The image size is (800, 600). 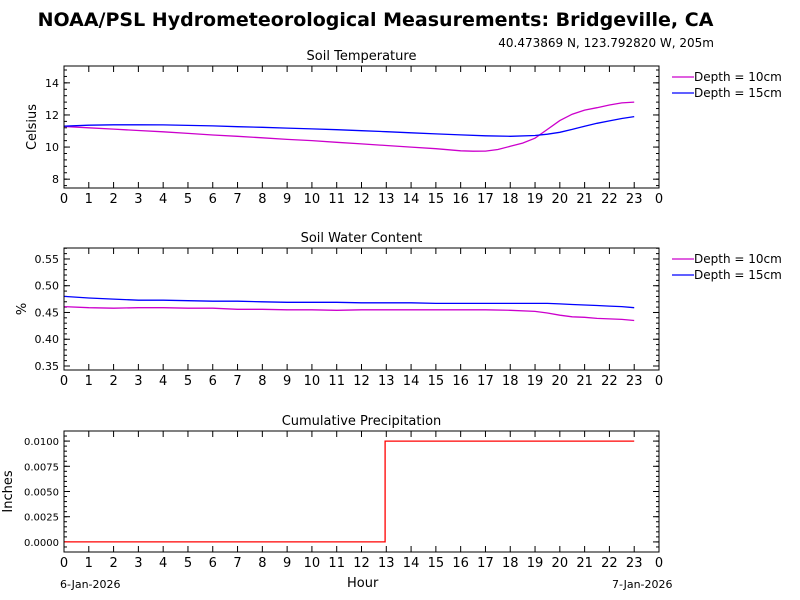 I want to click on y-axis-label: Inches, so click(x=8, y=491).